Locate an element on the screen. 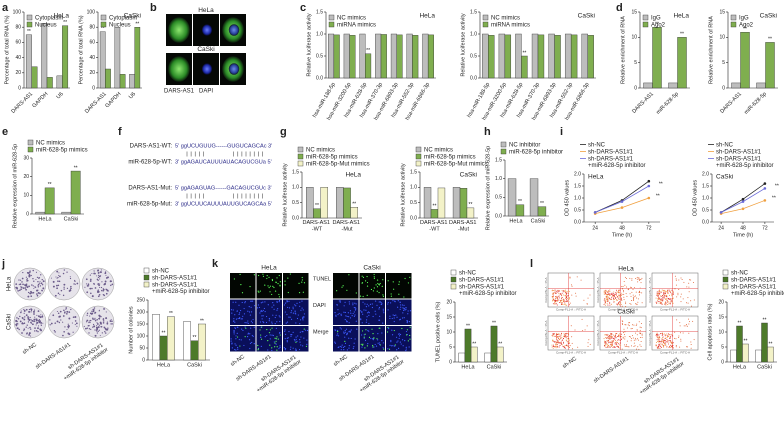 The image size is (784, 434). legend-label: sh-NC is located at coordinates (725, 145).